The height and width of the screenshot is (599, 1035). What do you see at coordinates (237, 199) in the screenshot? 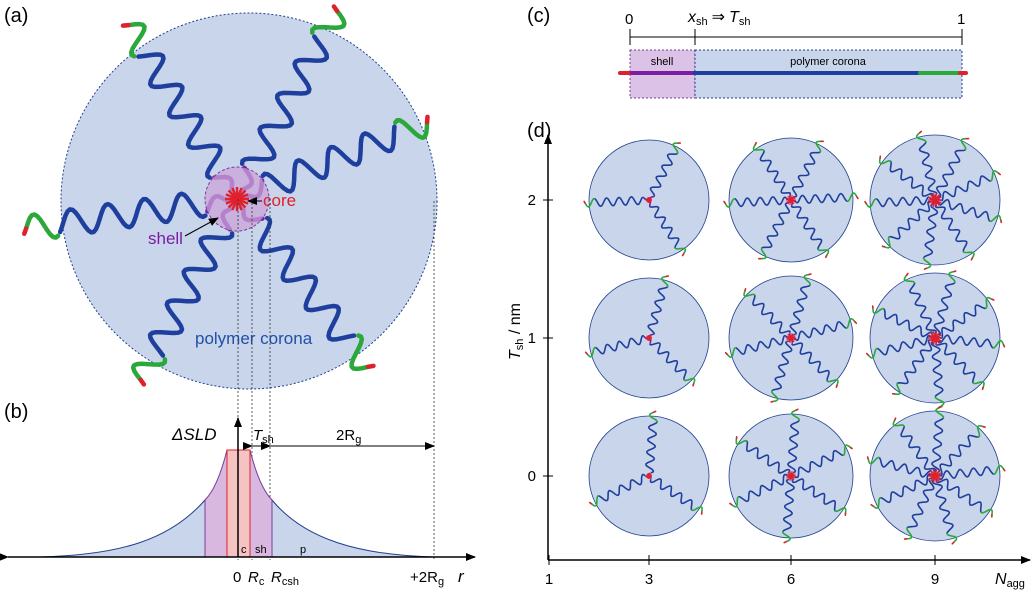
I see `core` at bounding box center [237, 199].